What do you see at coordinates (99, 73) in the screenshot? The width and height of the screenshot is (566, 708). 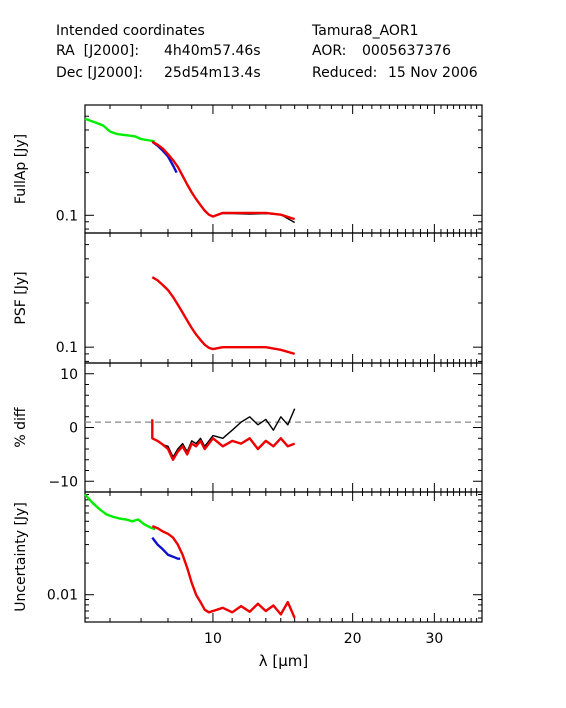 I see `header-dec-label: Dec [J2000]:` at bounding box center [99, 73].